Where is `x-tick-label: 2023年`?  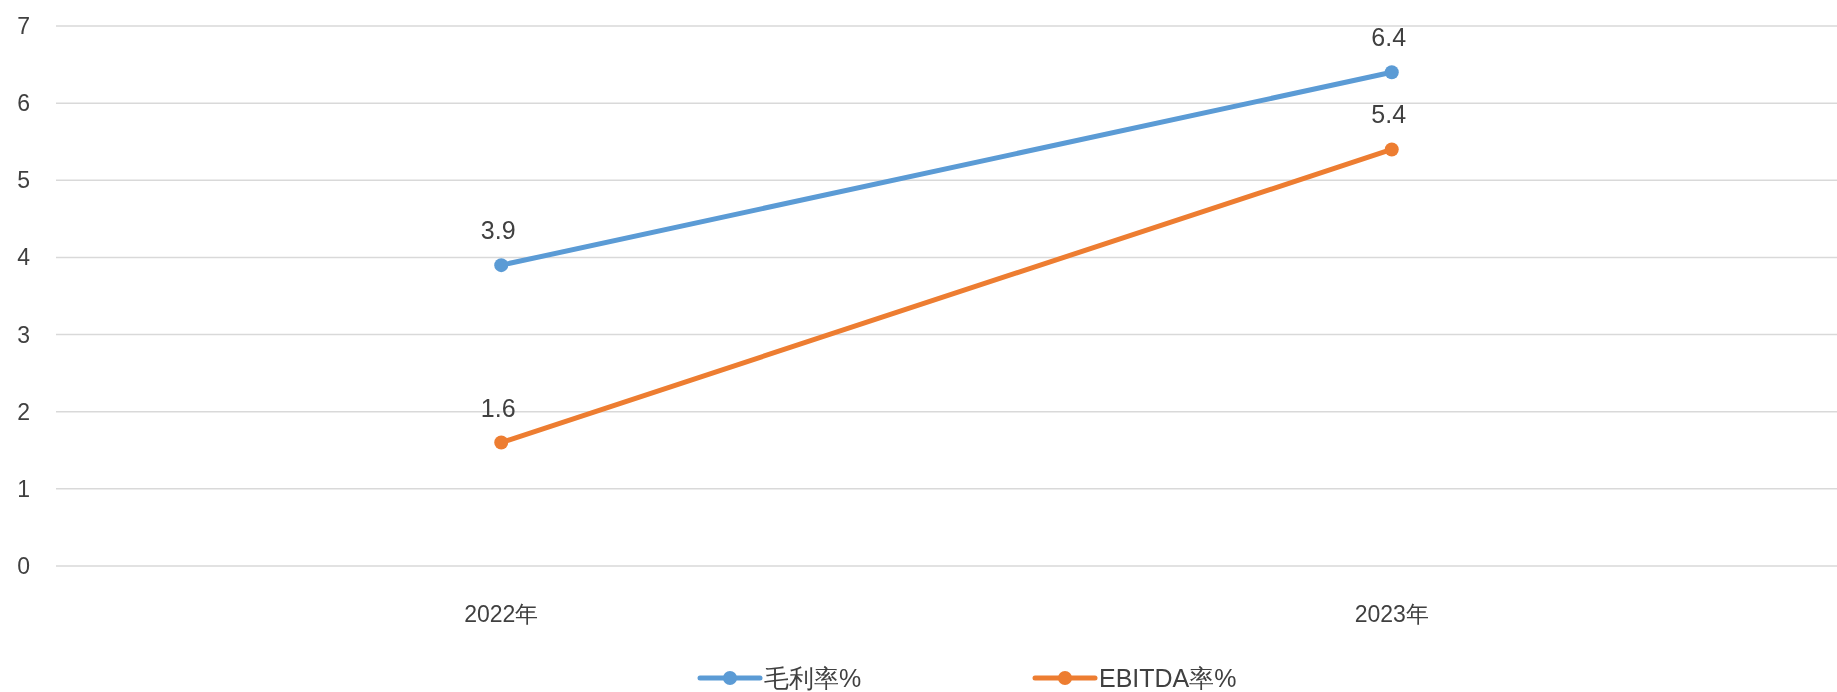 x-tick-label: 2023年 is located at coordinates (1391, 614).